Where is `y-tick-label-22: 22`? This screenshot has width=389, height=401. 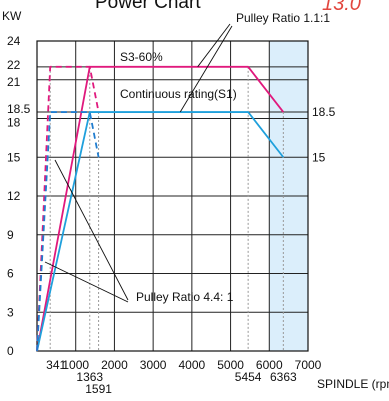
y-tick-label-22: 22 is located at coordinates (14, 65).